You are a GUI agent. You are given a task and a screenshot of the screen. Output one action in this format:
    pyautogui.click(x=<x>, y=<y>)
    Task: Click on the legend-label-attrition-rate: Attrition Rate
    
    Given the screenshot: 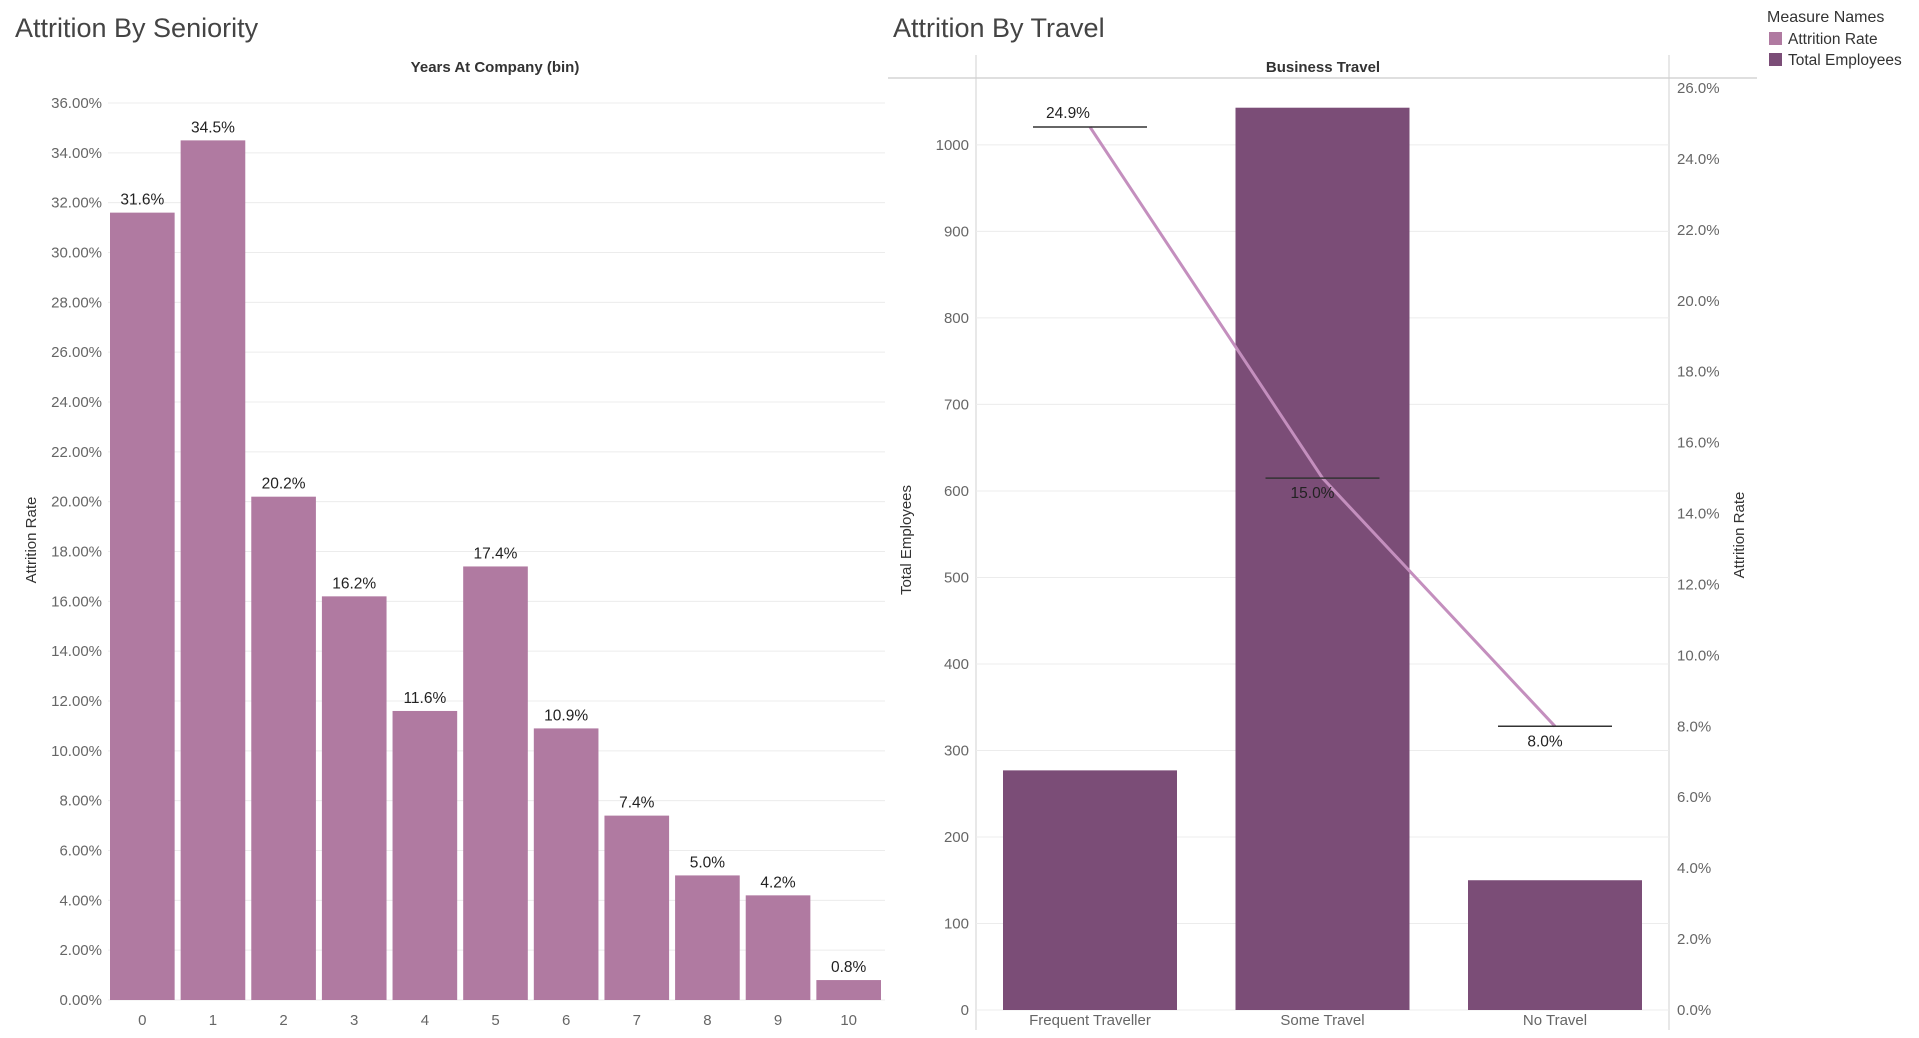 What is the action you would take?
    pyautogui.click(x=1833, y=39)
    